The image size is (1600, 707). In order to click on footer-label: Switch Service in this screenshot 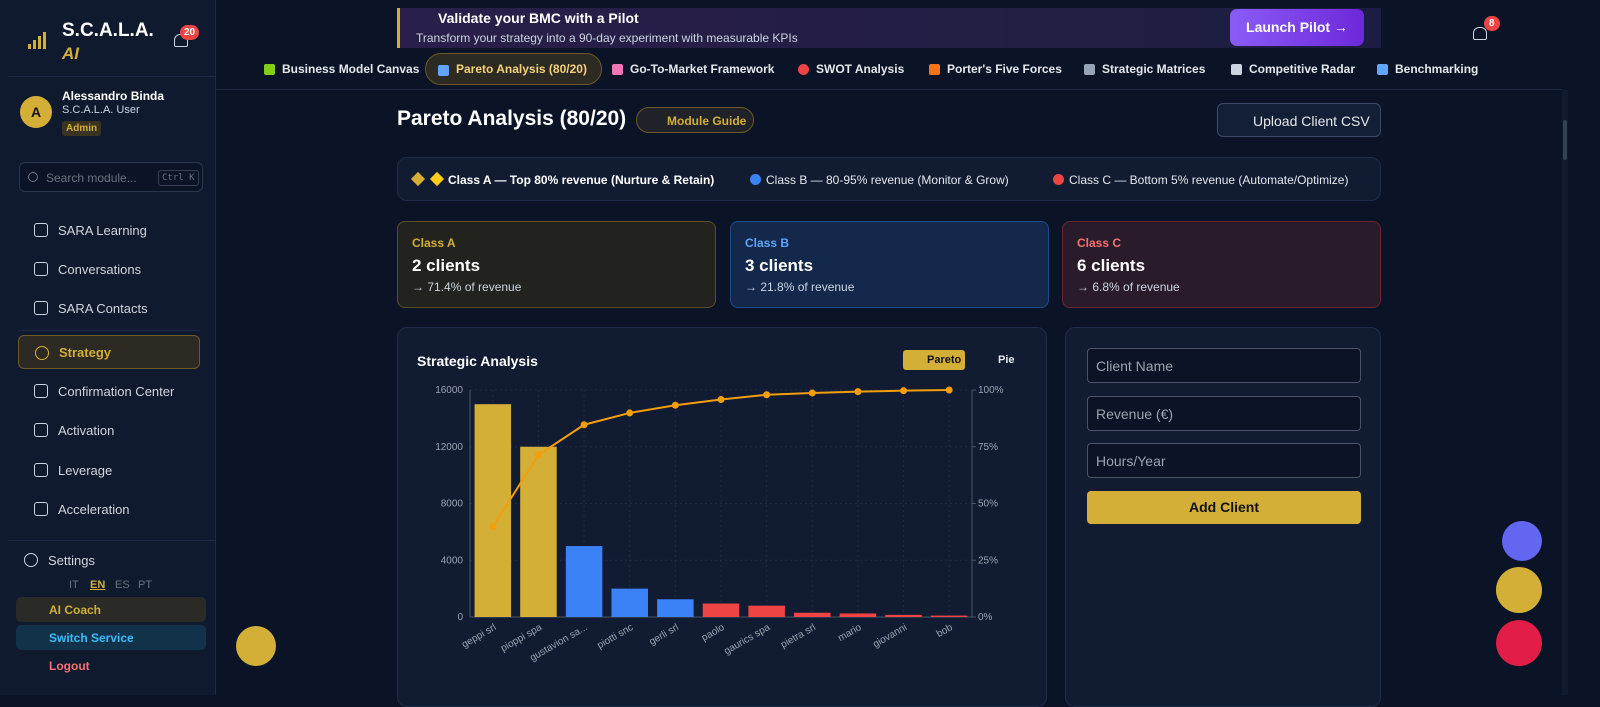, I will do `click(91, 638)`.